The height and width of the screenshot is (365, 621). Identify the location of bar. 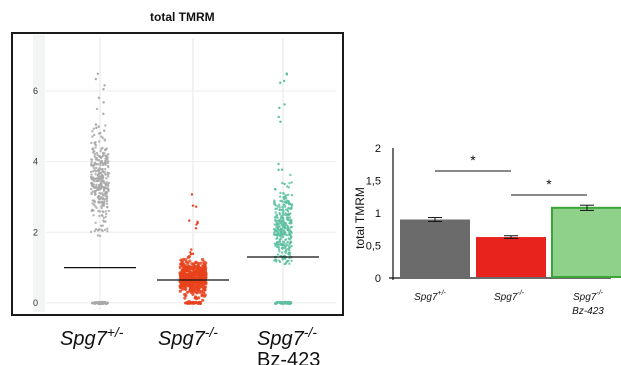
(586, 242).